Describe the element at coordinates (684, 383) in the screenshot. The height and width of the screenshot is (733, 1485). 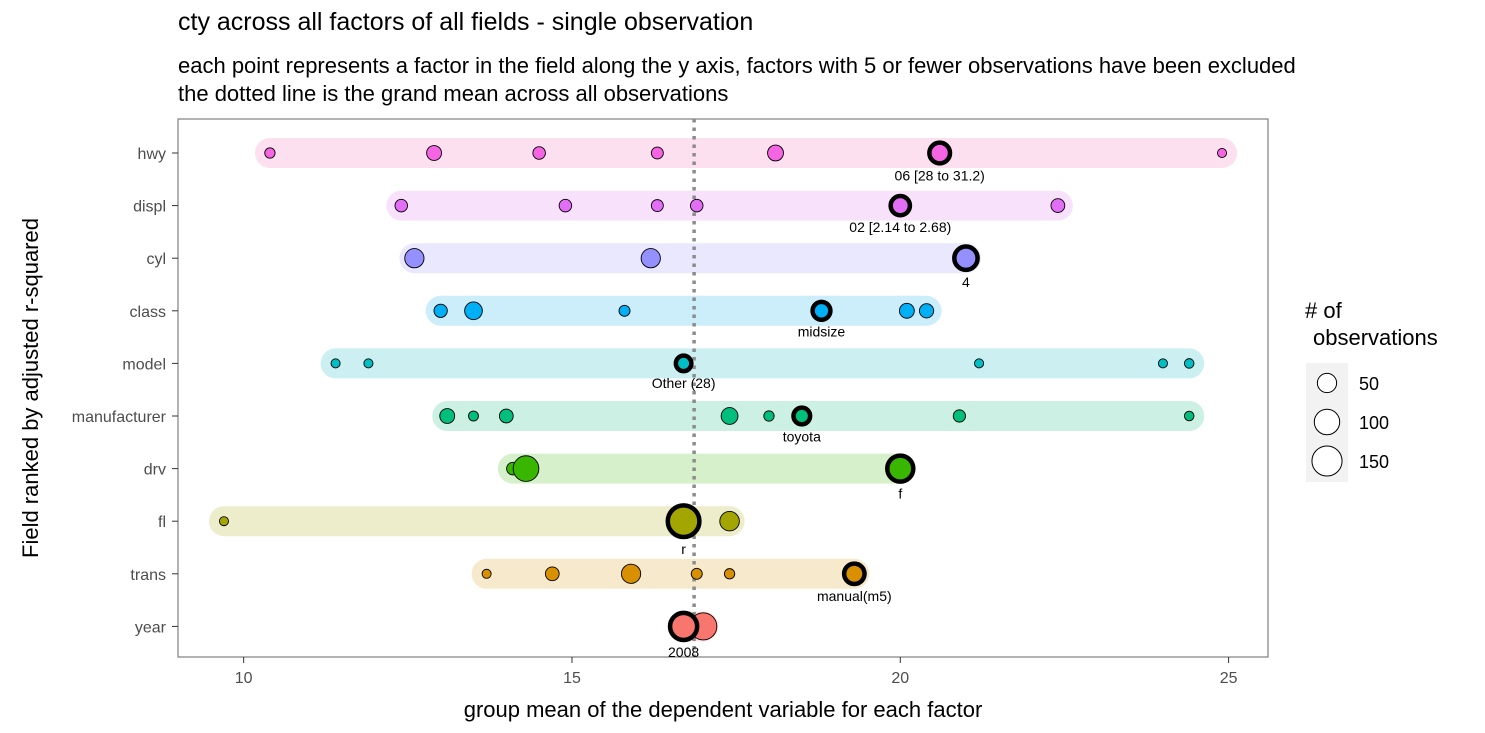
I see `point-label-model: Other (28)` at that location.